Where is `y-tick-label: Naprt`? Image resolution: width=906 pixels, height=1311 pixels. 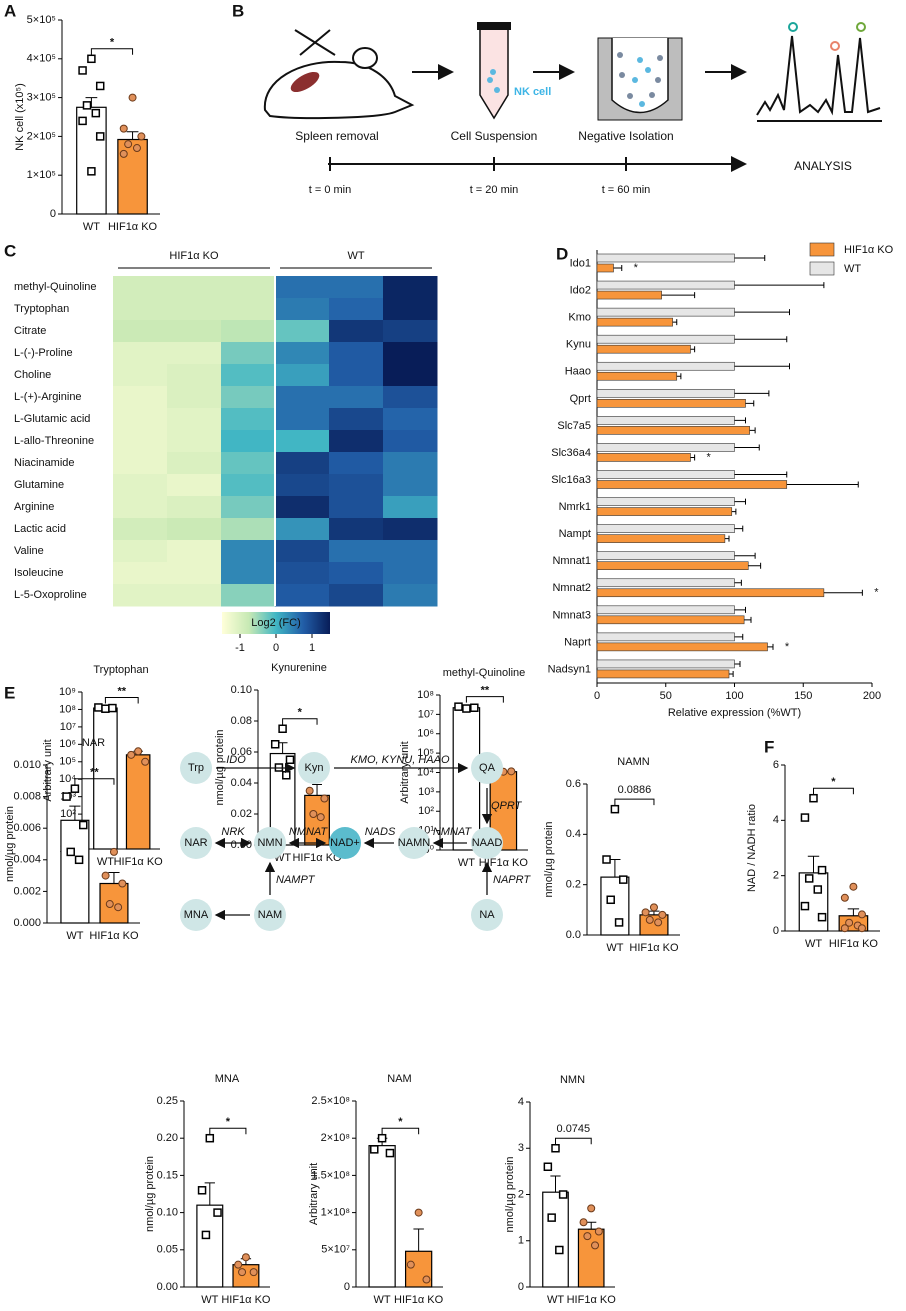
y-tick-label: Naprt is located at coordinates (577, 642).